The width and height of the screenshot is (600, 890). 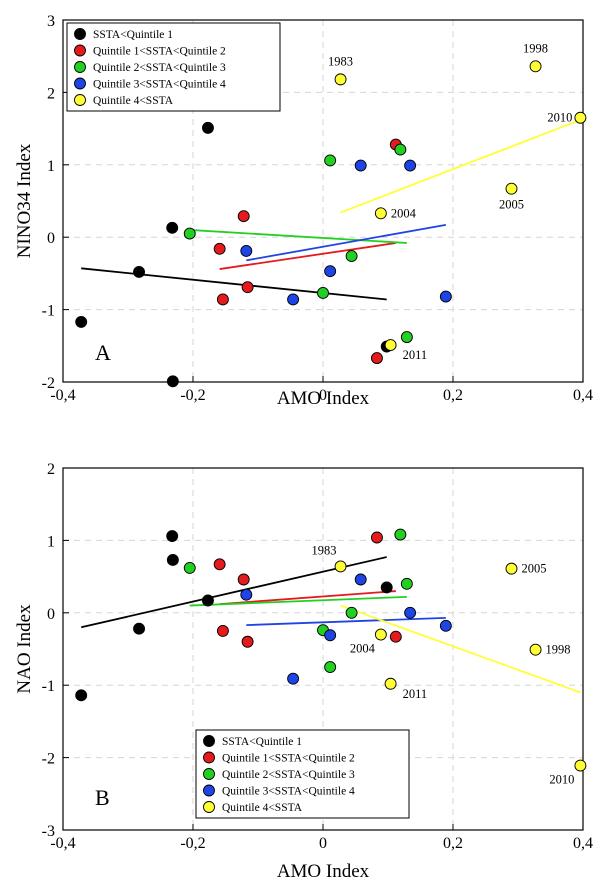 What do you see at coordinates (48, 311) in the screenshot?
I see `panel-a-y-tick-label: -1` at bounding box center [48, 311].